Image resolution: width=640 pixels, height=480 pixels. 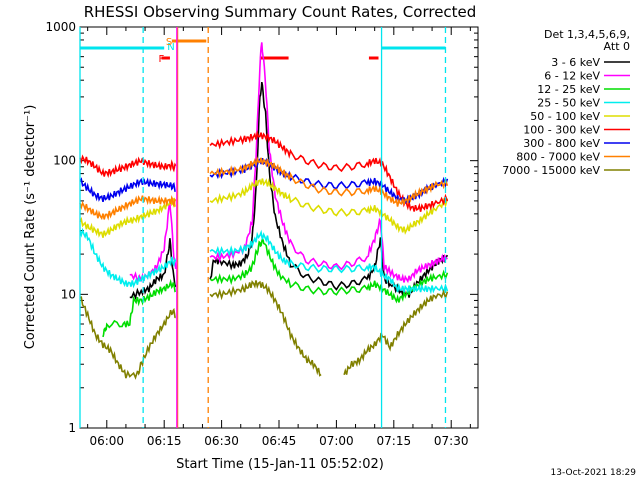 What do you see at coordinates (594, 473) in the screenshot?
I see `footer-date: 13-Oct-2021 18:29` at bounding box center [594, 473].